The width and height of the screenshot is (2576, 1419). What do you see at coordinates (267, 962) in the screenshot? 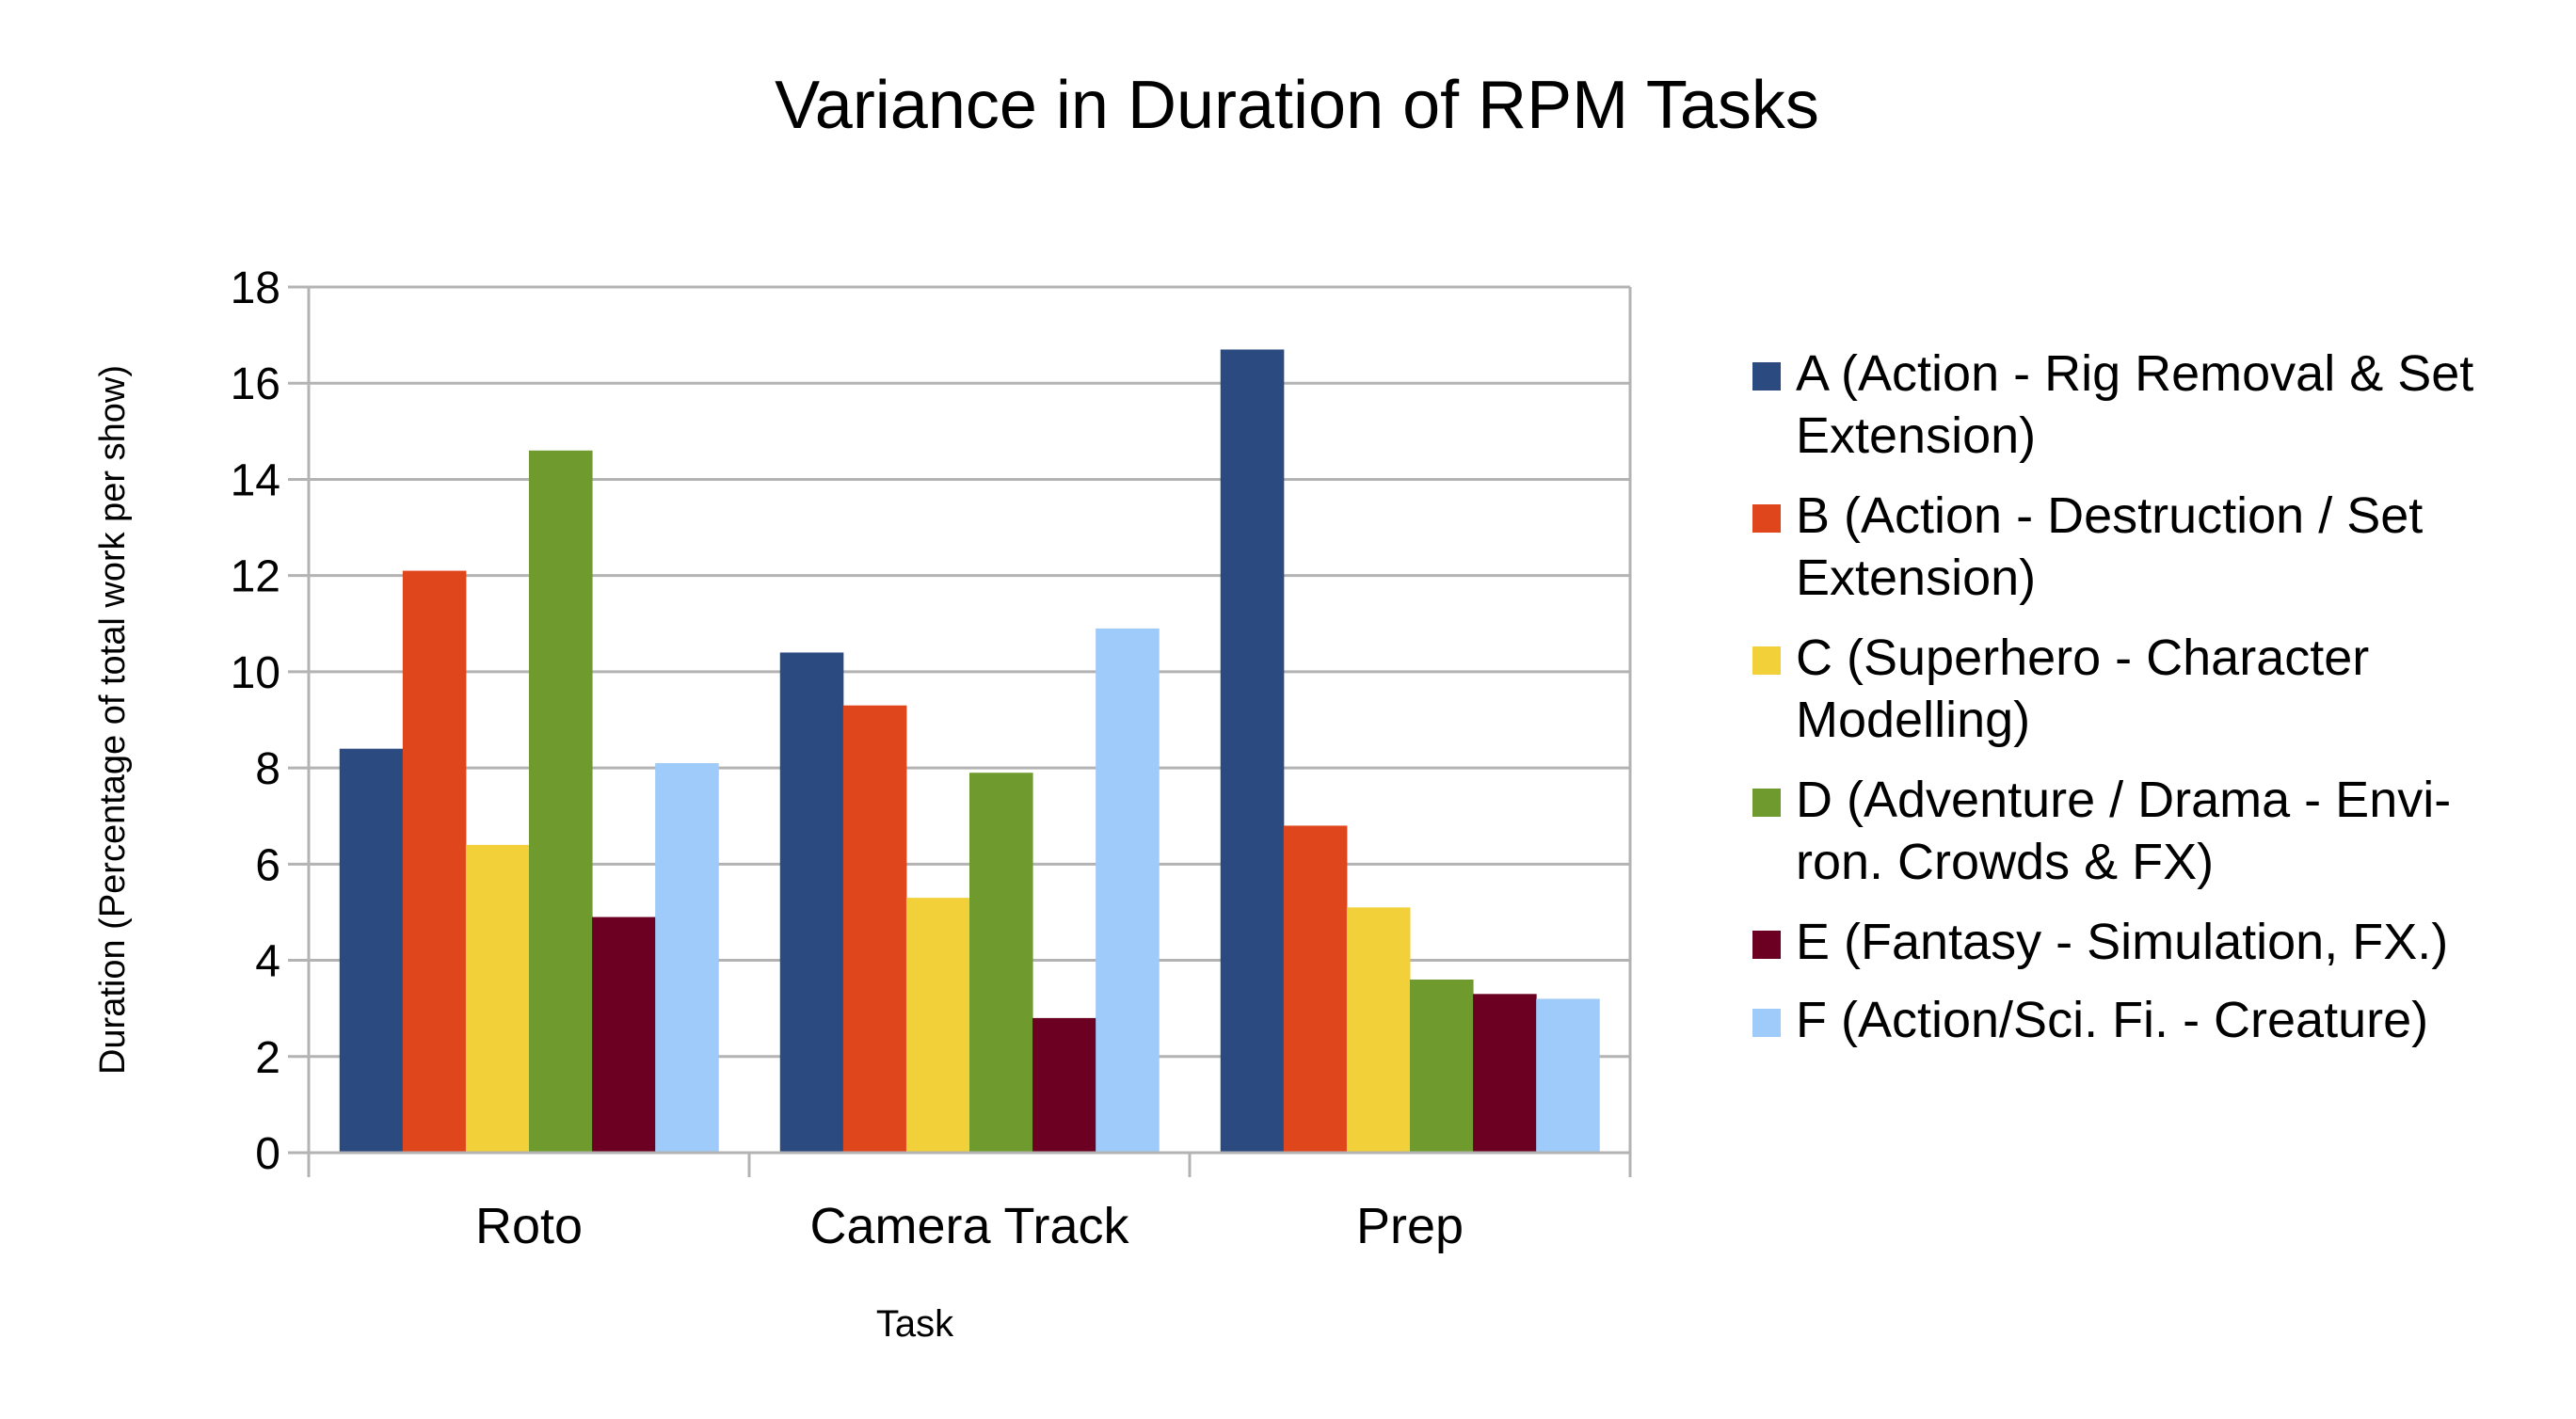
I see `y-tick-label: 4` at bounding box center [267, 962].